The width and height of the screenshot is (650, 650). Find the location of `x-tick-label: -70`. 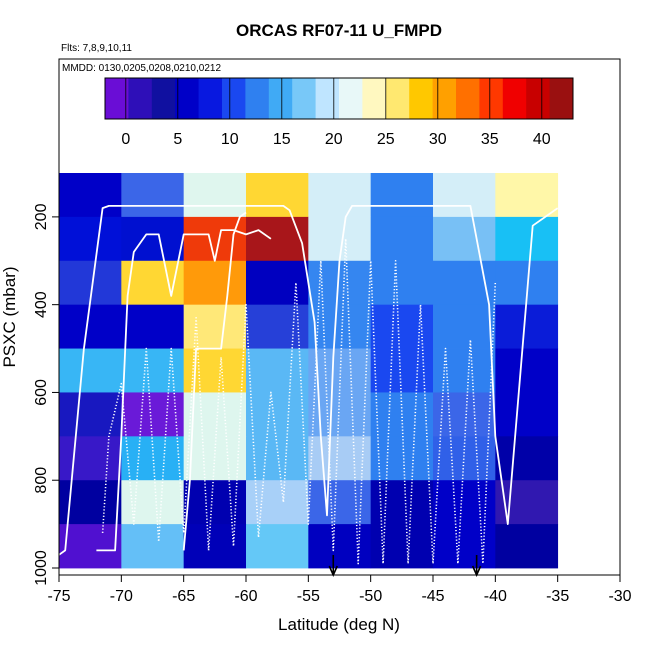

x-tick-label: -70 is located at coordinates (121, 596).